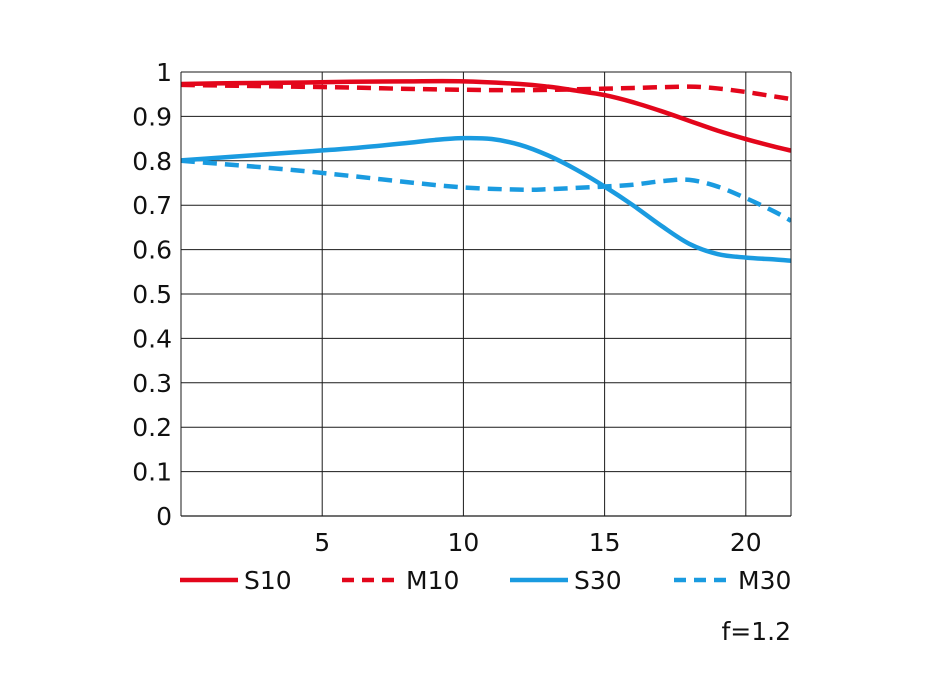 The image size is (932, 700). Describe the element at coordinates (152, 427) in the screenshot. I see `y-tick-label: 0.2` at that location.